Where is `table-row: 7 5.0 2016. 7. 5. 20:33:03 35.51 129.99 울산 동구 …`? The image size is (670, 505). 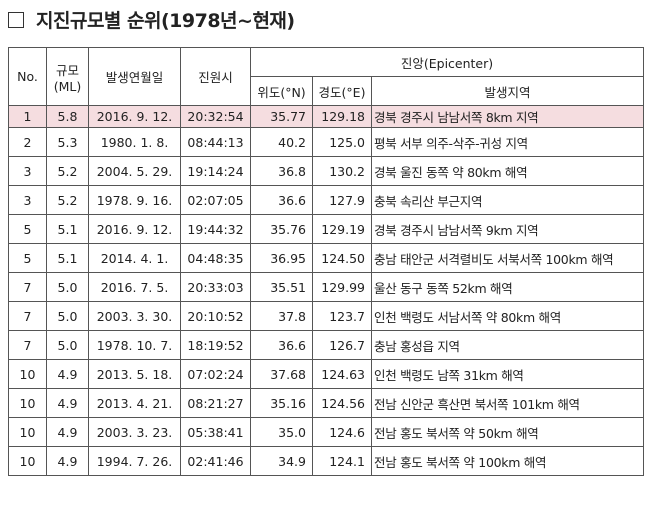
table-row: 7 5.0 2016. 7. 5. 20:33:03 35.51 129.99 울산 동구 … is located at coordinates (326, 287).